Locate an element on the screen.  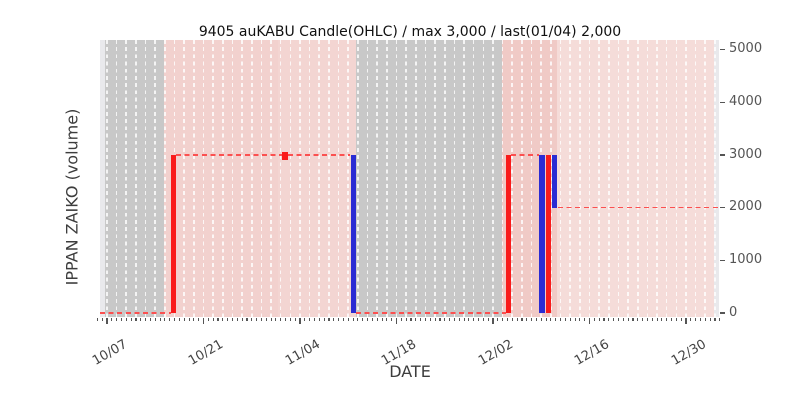
x-tick-label: 12/02 is located at coordinates (495, 353).